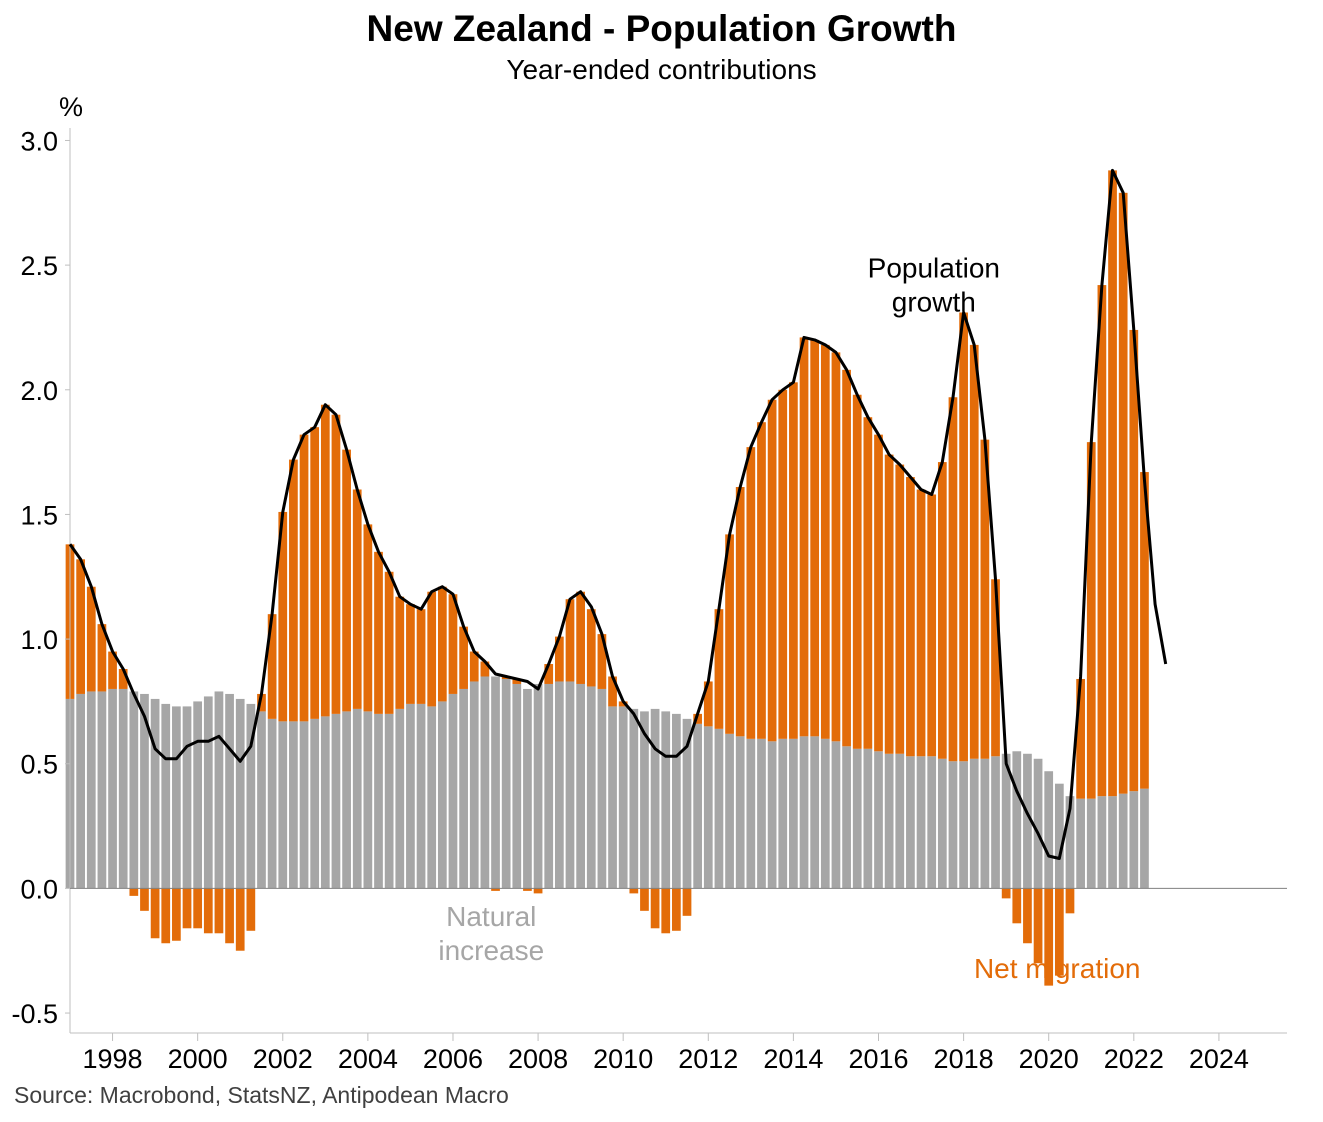 The width and height of the screenshot is (1323, 1122). Describe the element at coordinates (1049, 1059) in the screenshot. I see `x-tick-label: 2020` at that location.